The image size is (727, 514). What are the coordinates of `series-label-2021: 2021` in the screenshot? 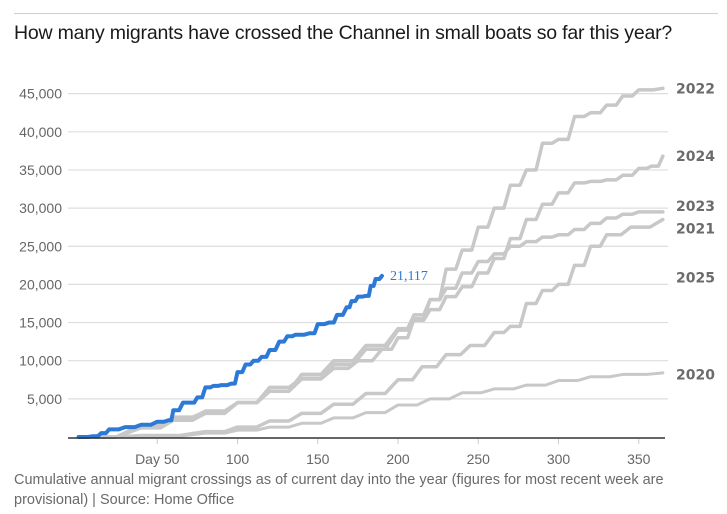 It's located at (695, 230).